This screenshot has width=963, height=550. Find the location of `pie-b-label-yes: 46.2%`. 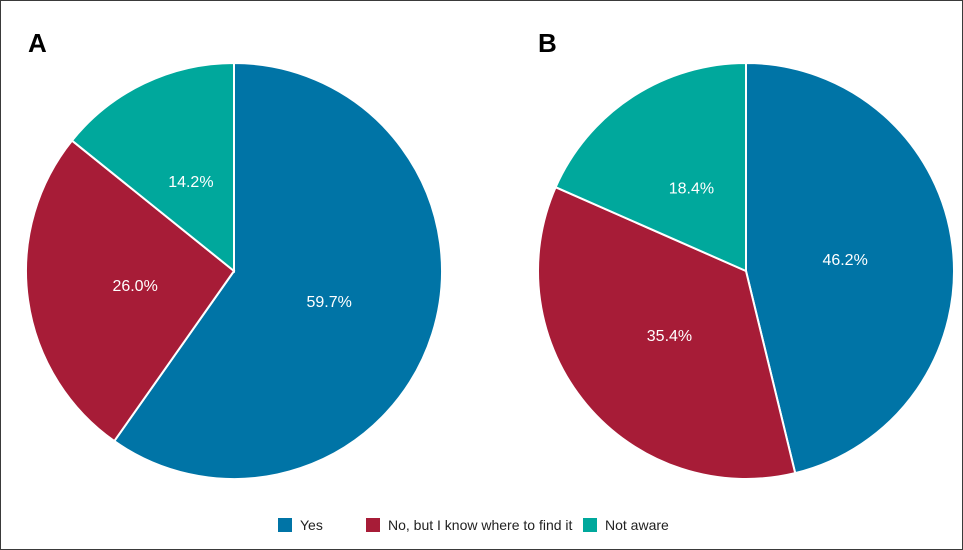

pie-b-label-yes: 46.2% is located at coordinates (844, 260).